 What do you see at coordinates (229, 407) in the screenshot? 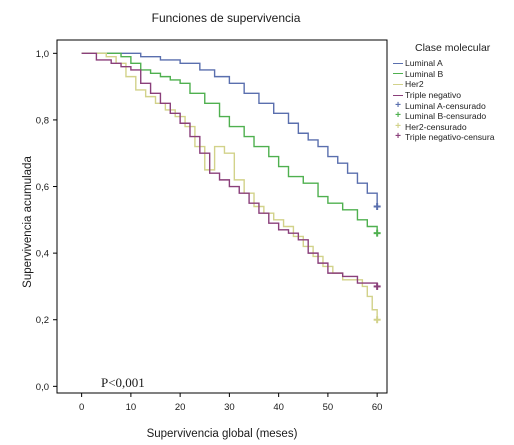
I see `x-tick-label: 30` at bounding box center [229, 407].